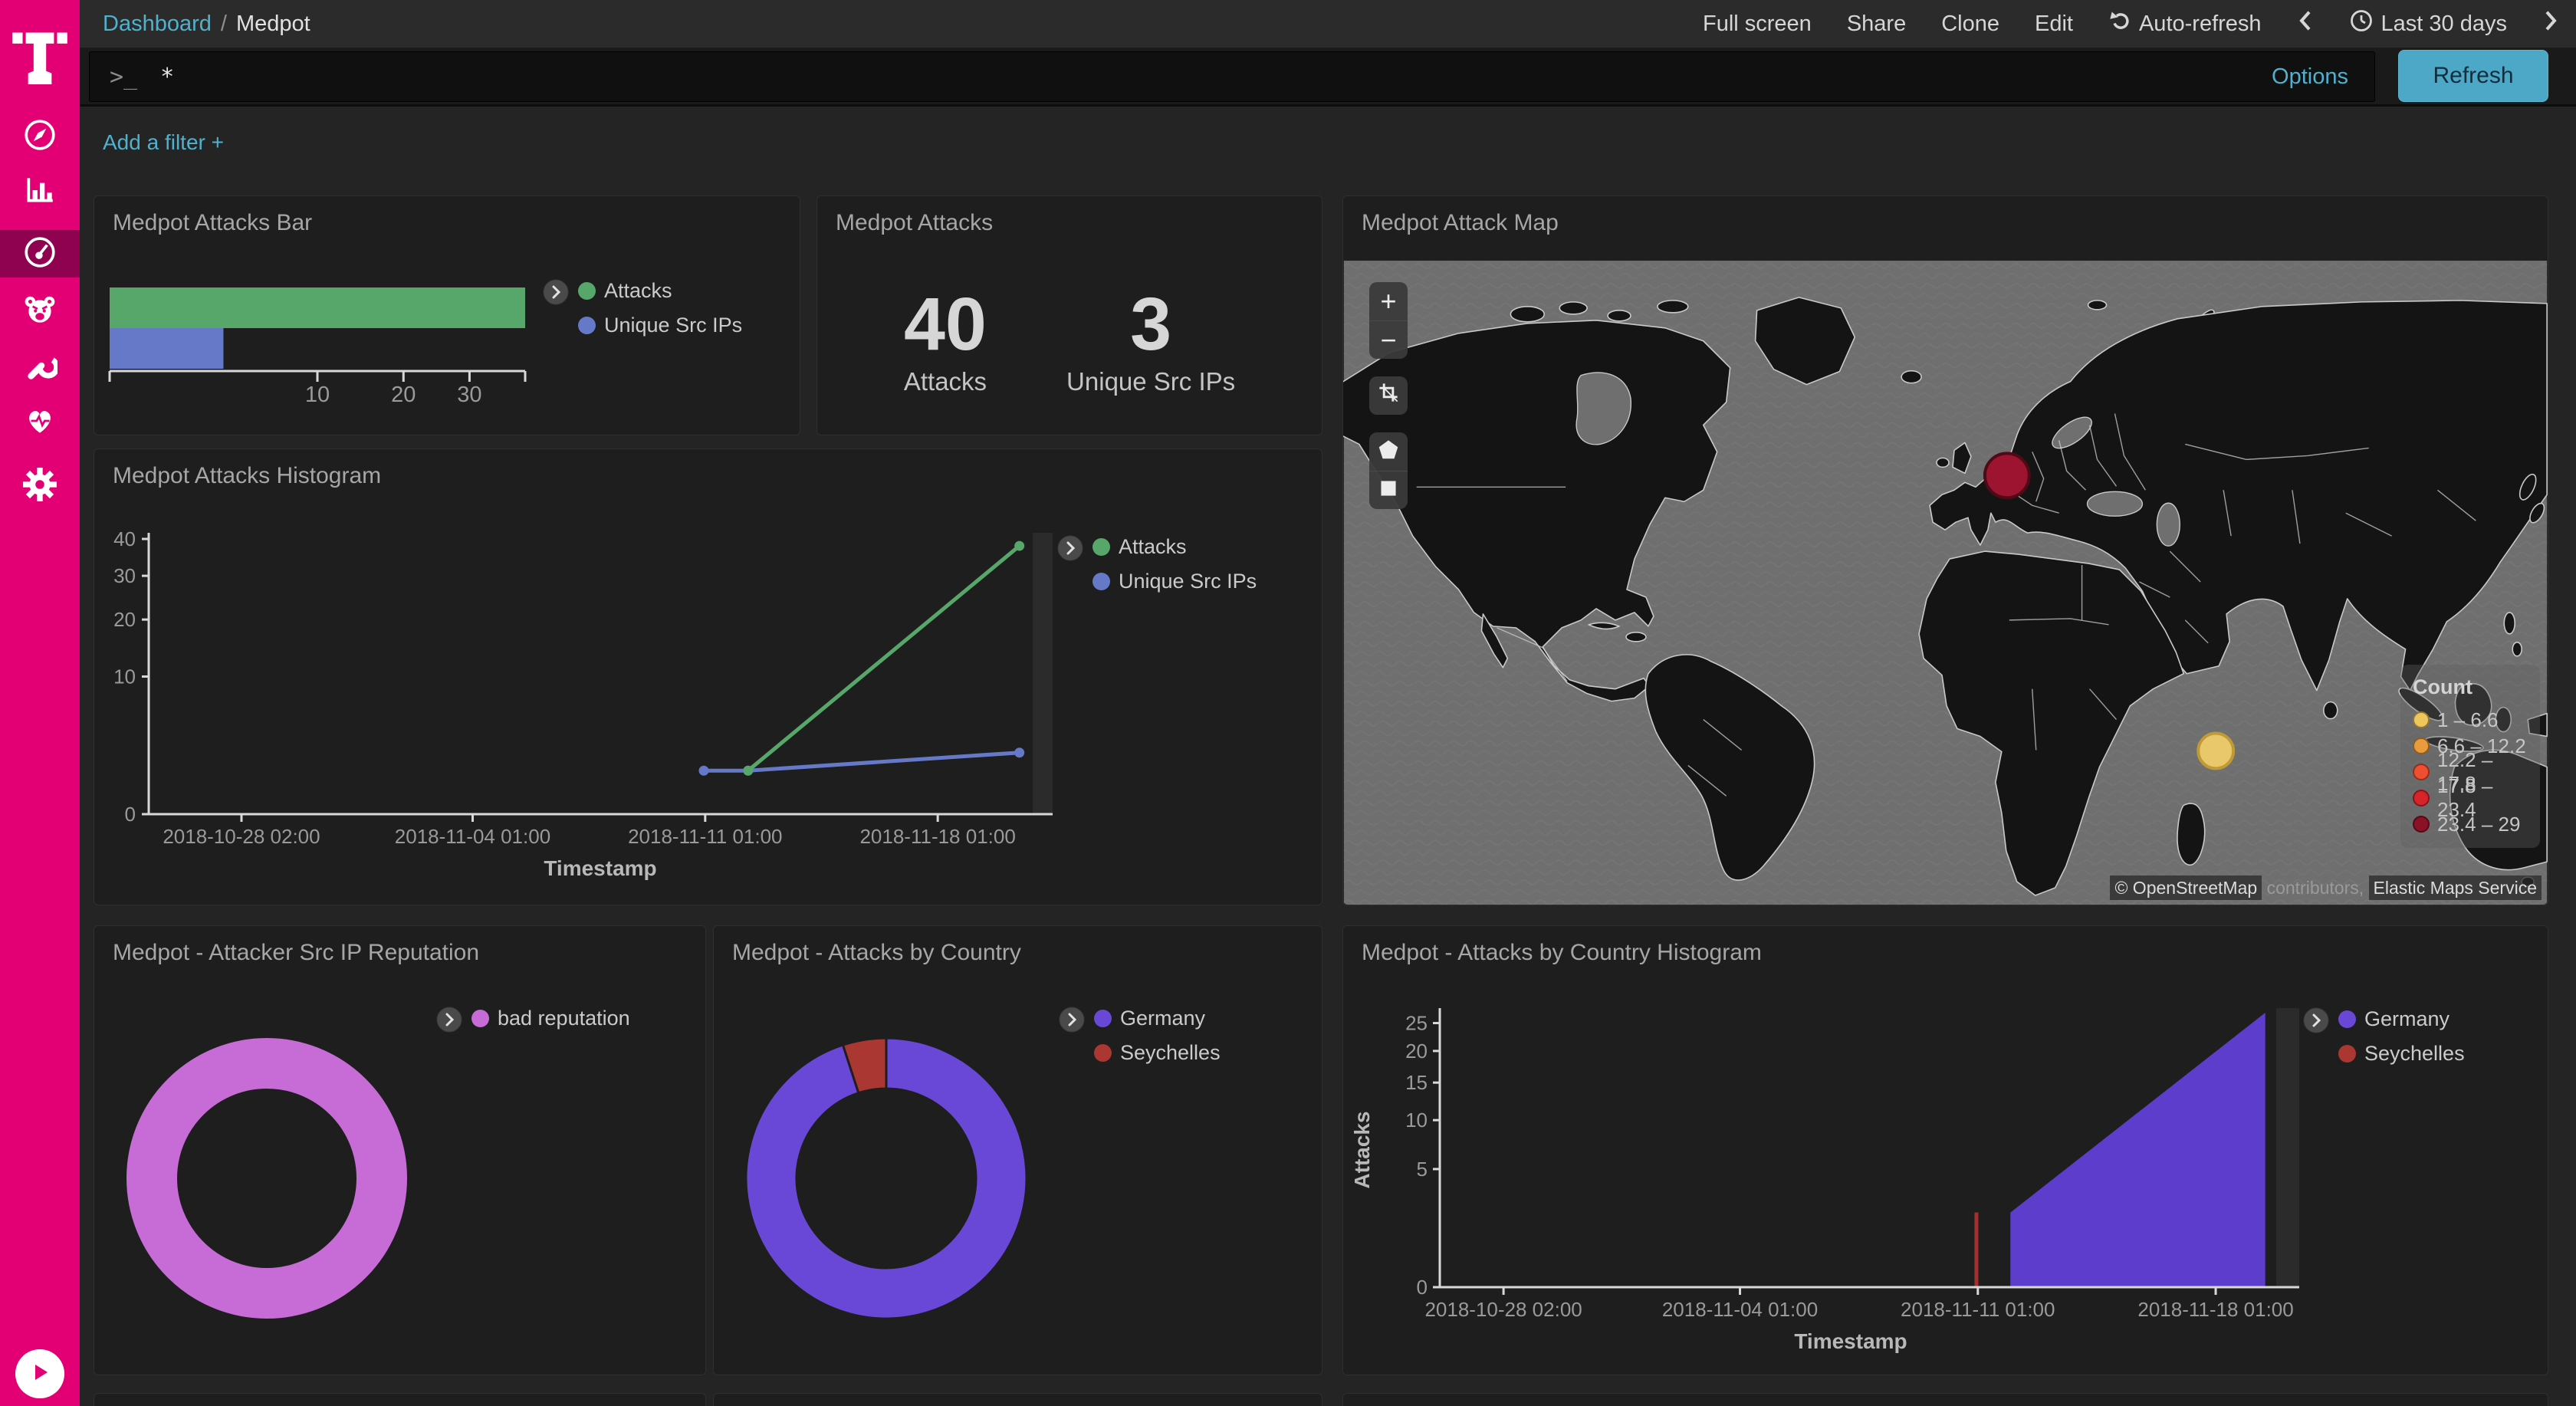 The width and height of the screenshot is (2576, 1406). What do you see at coordinates (2455, 888) in the screenshot?
I see `elastic-maps-link: Elastic Maps Service` at bounding box center [2455, 888].